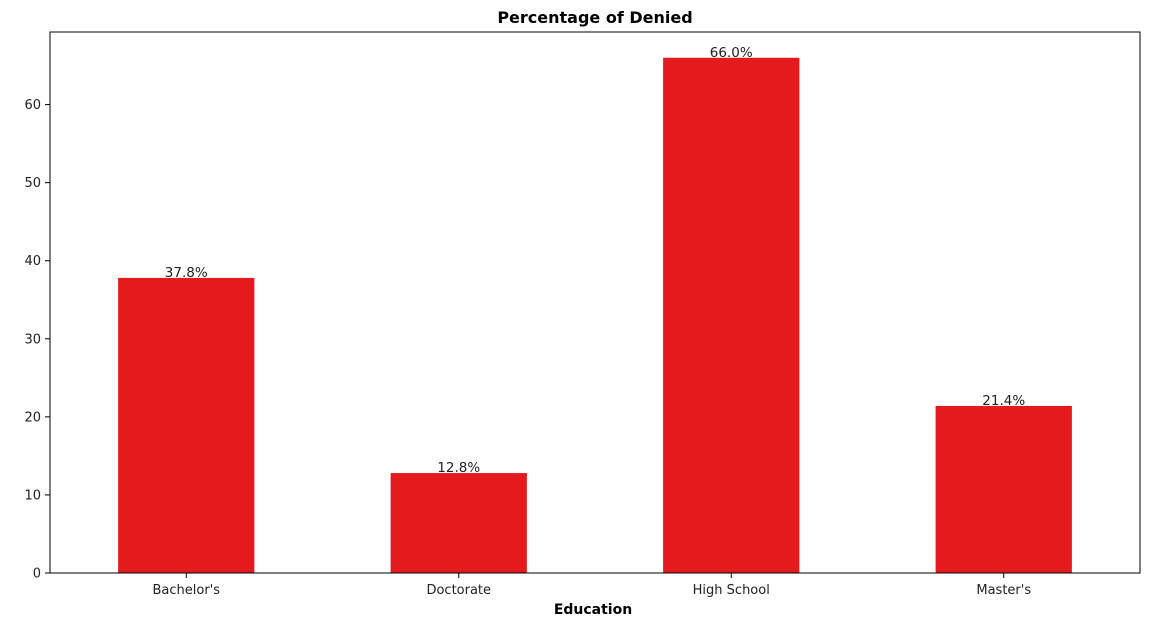  Describe the element at coordinates (458, 468) in the screenshot. I see `data-label-1: 12.8%` at that location.